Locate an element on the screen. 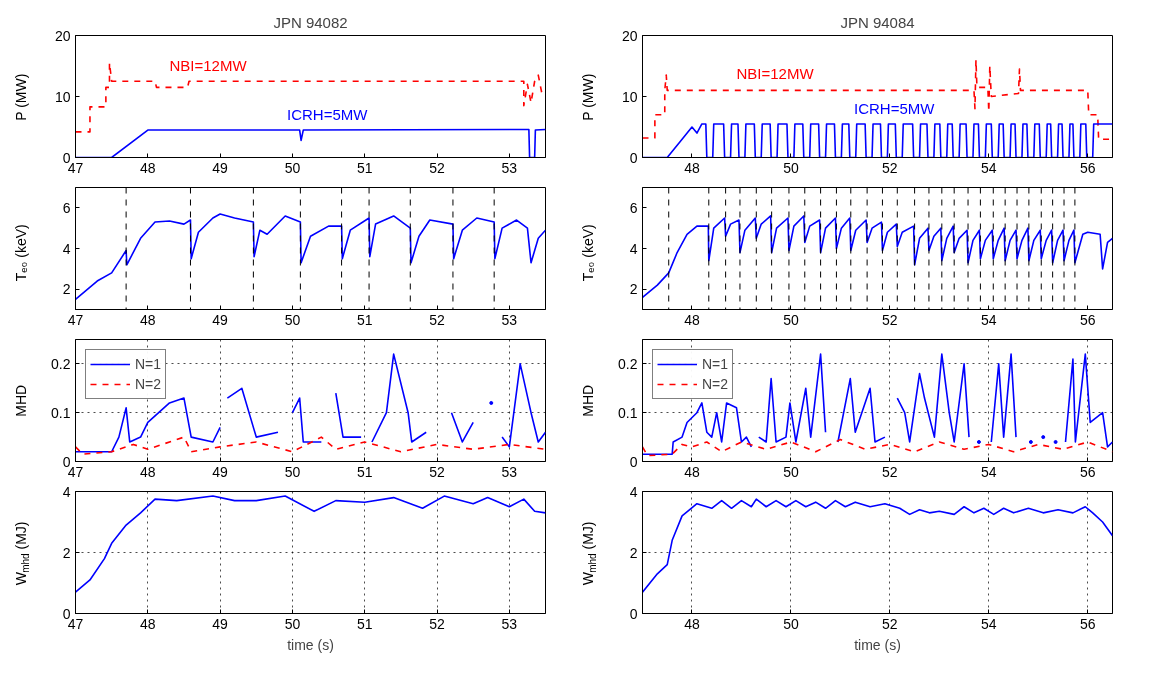 This screenshot has height=693, width=1175. chart-title: JPN 94084 is located at coordinates (877, 22).